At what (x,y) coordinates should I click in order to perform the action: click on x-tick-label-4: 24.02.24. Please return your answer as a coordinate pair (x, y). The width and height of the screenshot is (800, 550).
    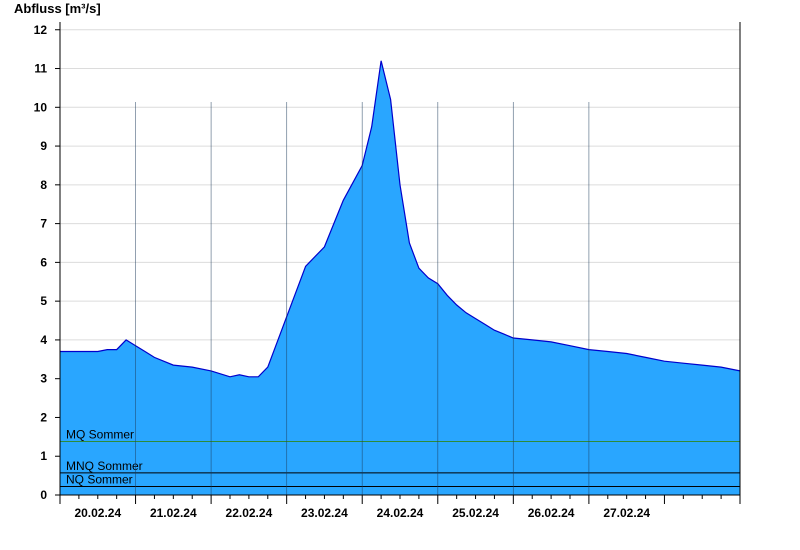
    Looking at the image, I should click on (400, 513).